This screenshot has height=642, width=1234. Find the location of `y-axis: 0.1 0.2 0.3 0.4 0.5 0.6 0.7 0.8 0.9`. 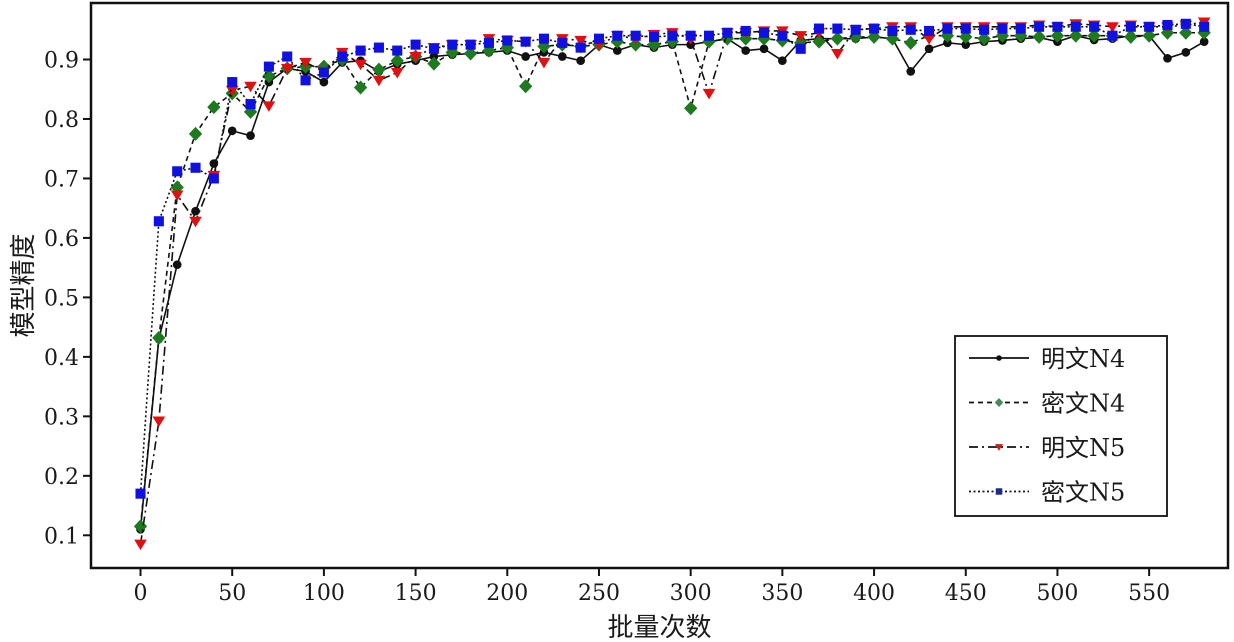

y-axis: 0.1 0.2 0.3 0.4 0.5 0.6 0.7 0.8 0.9 is located at coordinates (67, 299).